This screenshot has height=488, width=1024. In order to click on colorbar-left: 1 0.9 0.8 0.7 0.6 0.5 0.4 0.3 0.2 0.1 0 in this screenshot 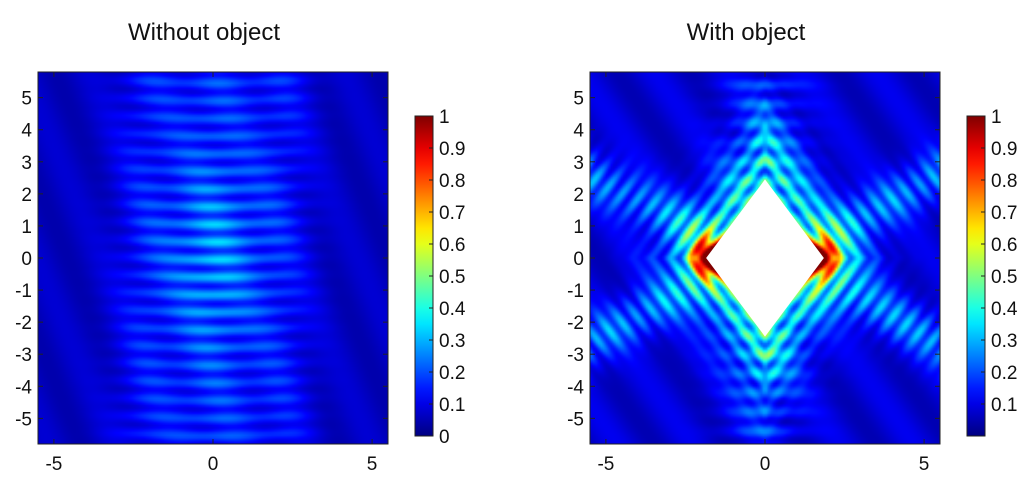, I will do `click(440, 277)`.